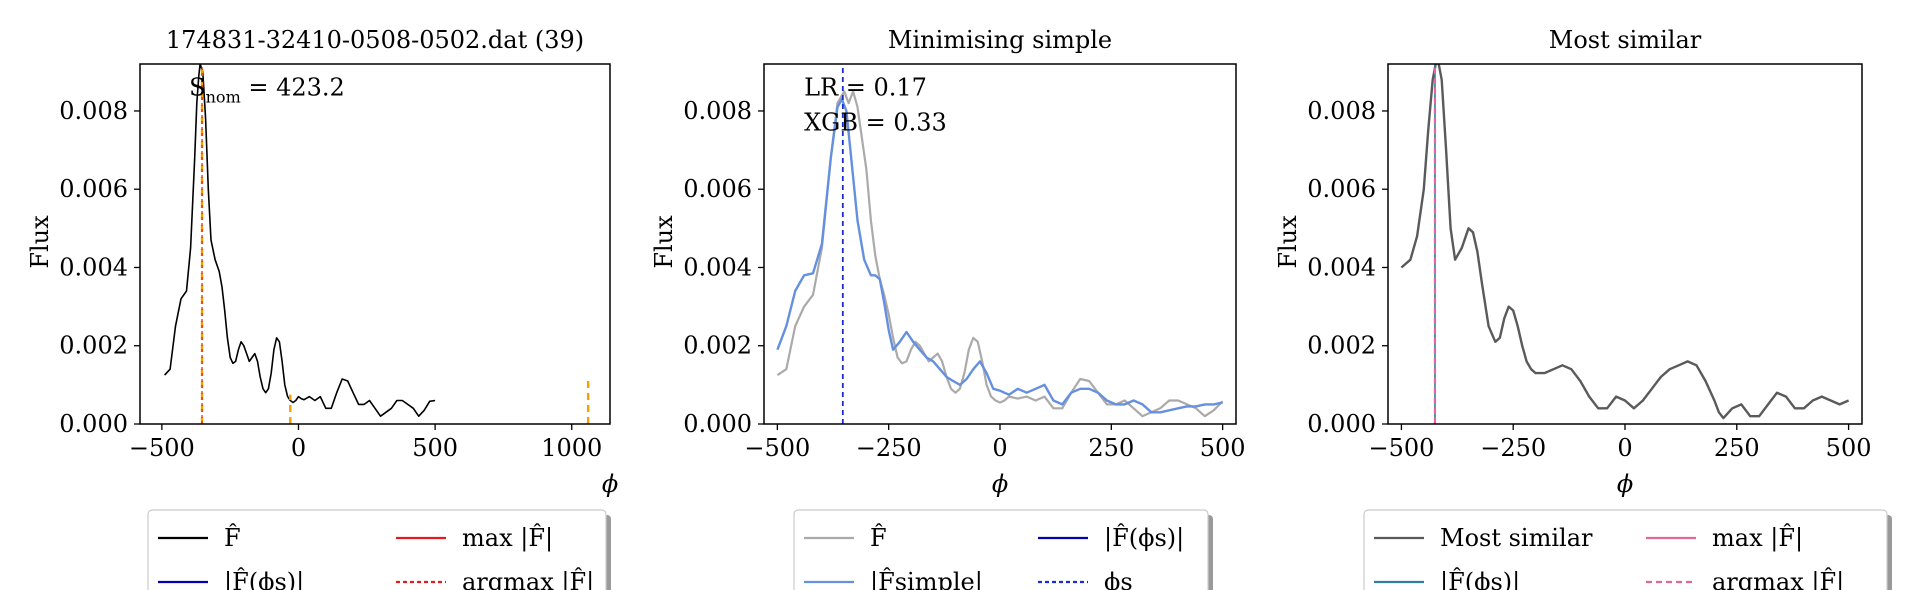 The image size is (1912, 590). I want to click on chart-3-xlabel: ϕ, so click(1625, 484).